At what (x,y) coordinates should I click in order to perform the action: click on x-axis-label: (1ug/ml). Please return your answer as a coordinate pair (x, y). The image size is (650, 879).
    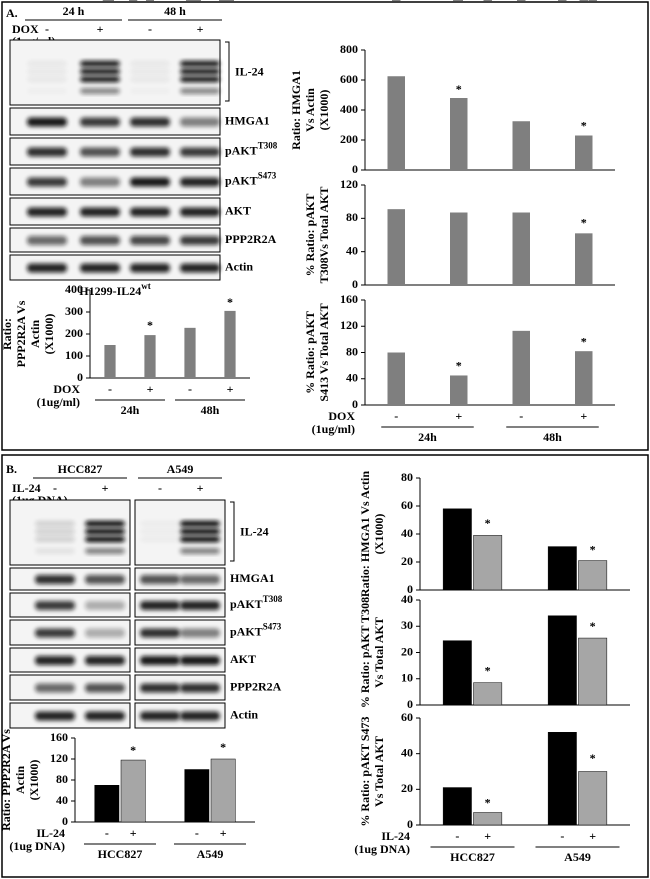
    Looking at the image, I should click on (333, 429).